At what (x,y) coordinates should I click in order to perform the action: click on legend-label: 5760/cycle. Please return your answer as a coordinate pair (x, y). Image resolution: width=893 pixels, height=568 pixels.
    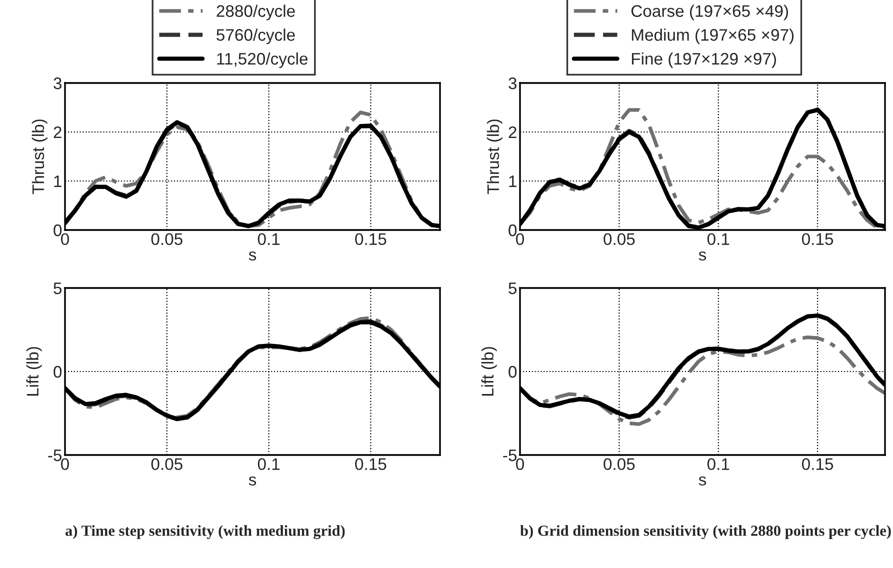
    Looking at the image, I should click on (255, 36).